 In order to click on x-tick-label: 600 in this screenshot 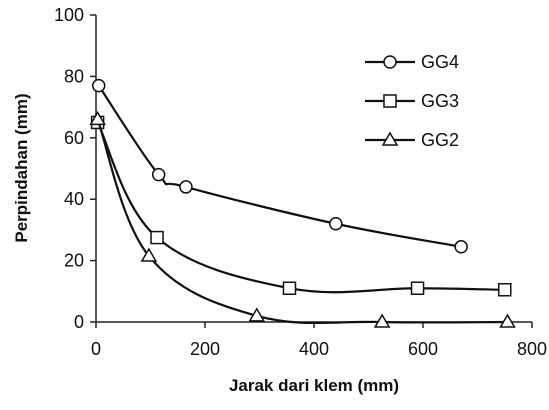, I will do `click(423, 349)`.